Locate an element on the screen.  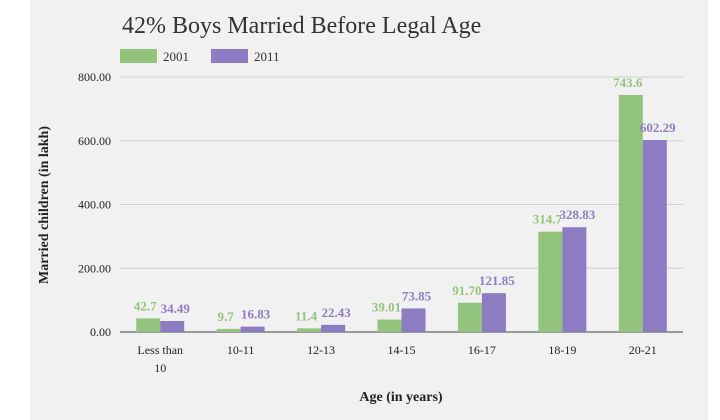
data-label-2001: 39.01 is located at coordinates (386, 307).